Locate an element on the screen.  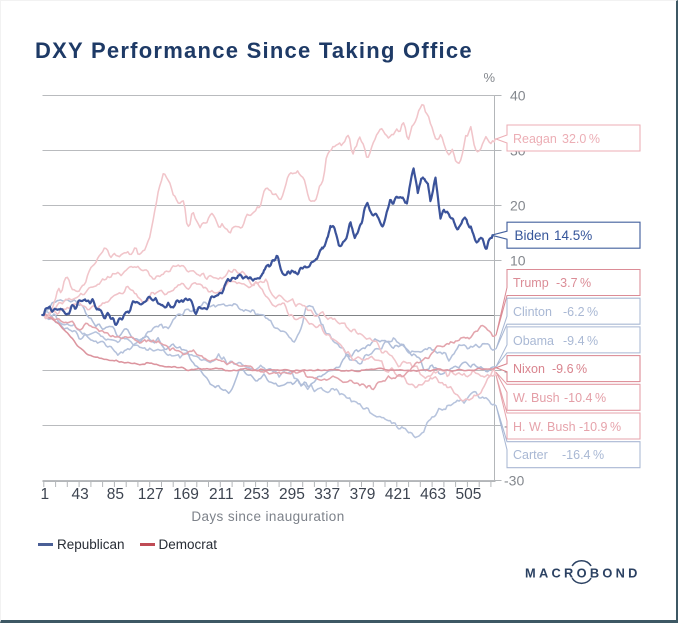
svg-text: -30 is located at coordinates (514, 481).